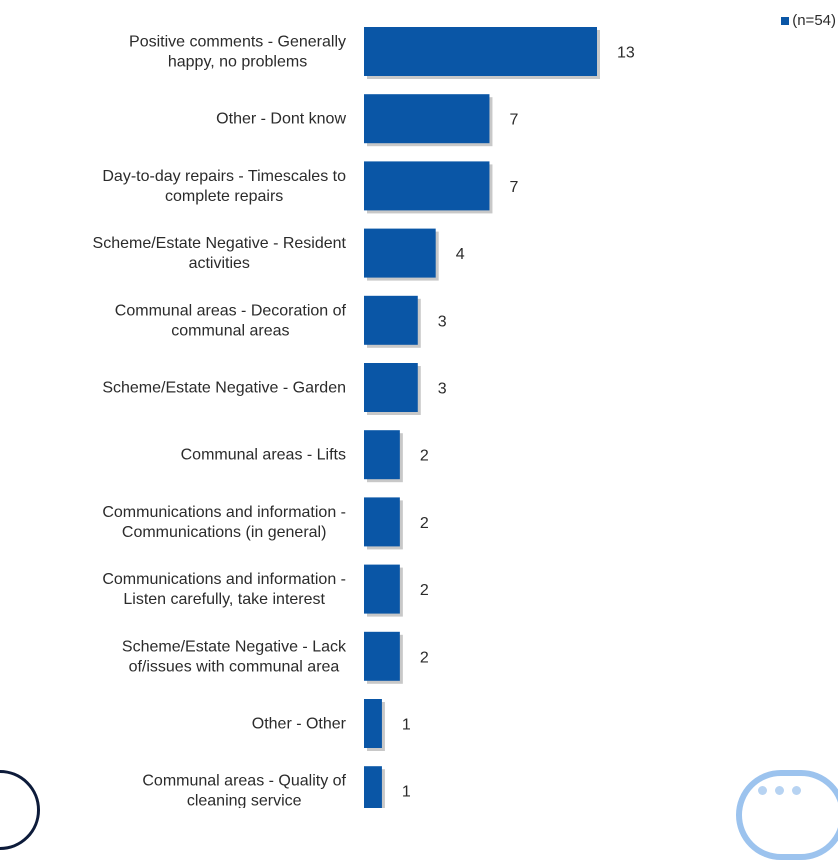 The height and width of the screenshot is (860, 838). What do you see at coordinates (244, 800) in the screenshot?
I see `category-label-line: cleaning service` at bounding box center [244, 800].